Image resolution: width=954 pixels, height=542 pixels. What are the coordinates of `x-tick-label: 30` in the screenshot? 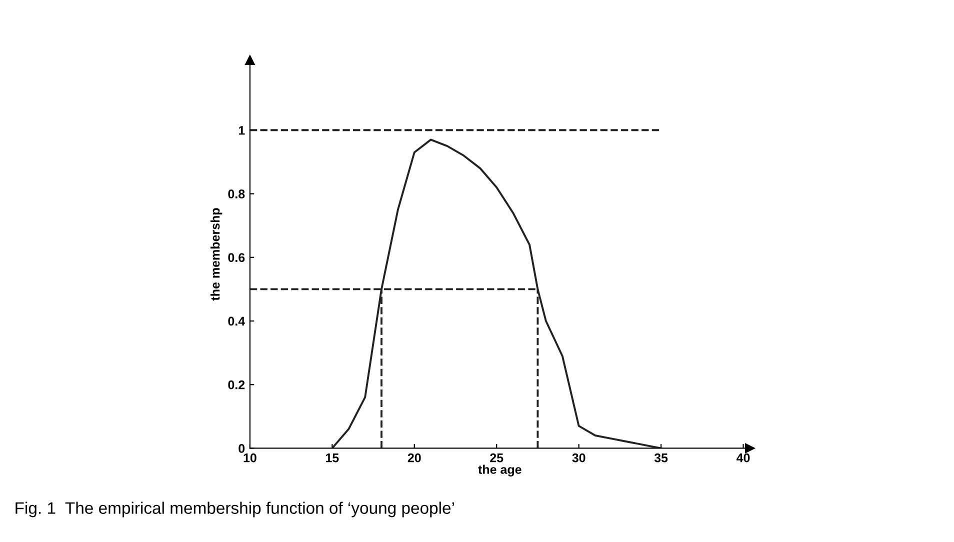 It's located at (579, 457).